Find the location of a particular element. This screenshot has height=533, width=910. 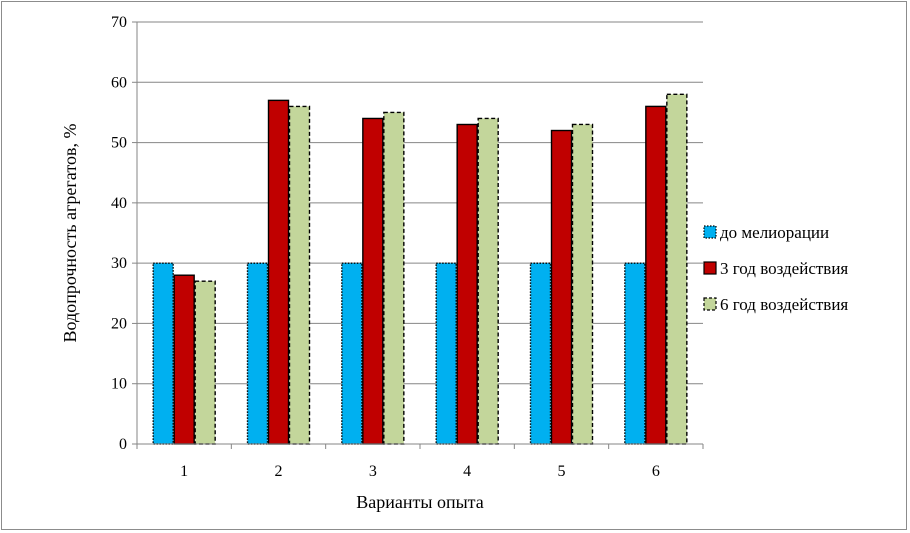

y-tick-label: 30 is located at coordinates (119, 263).